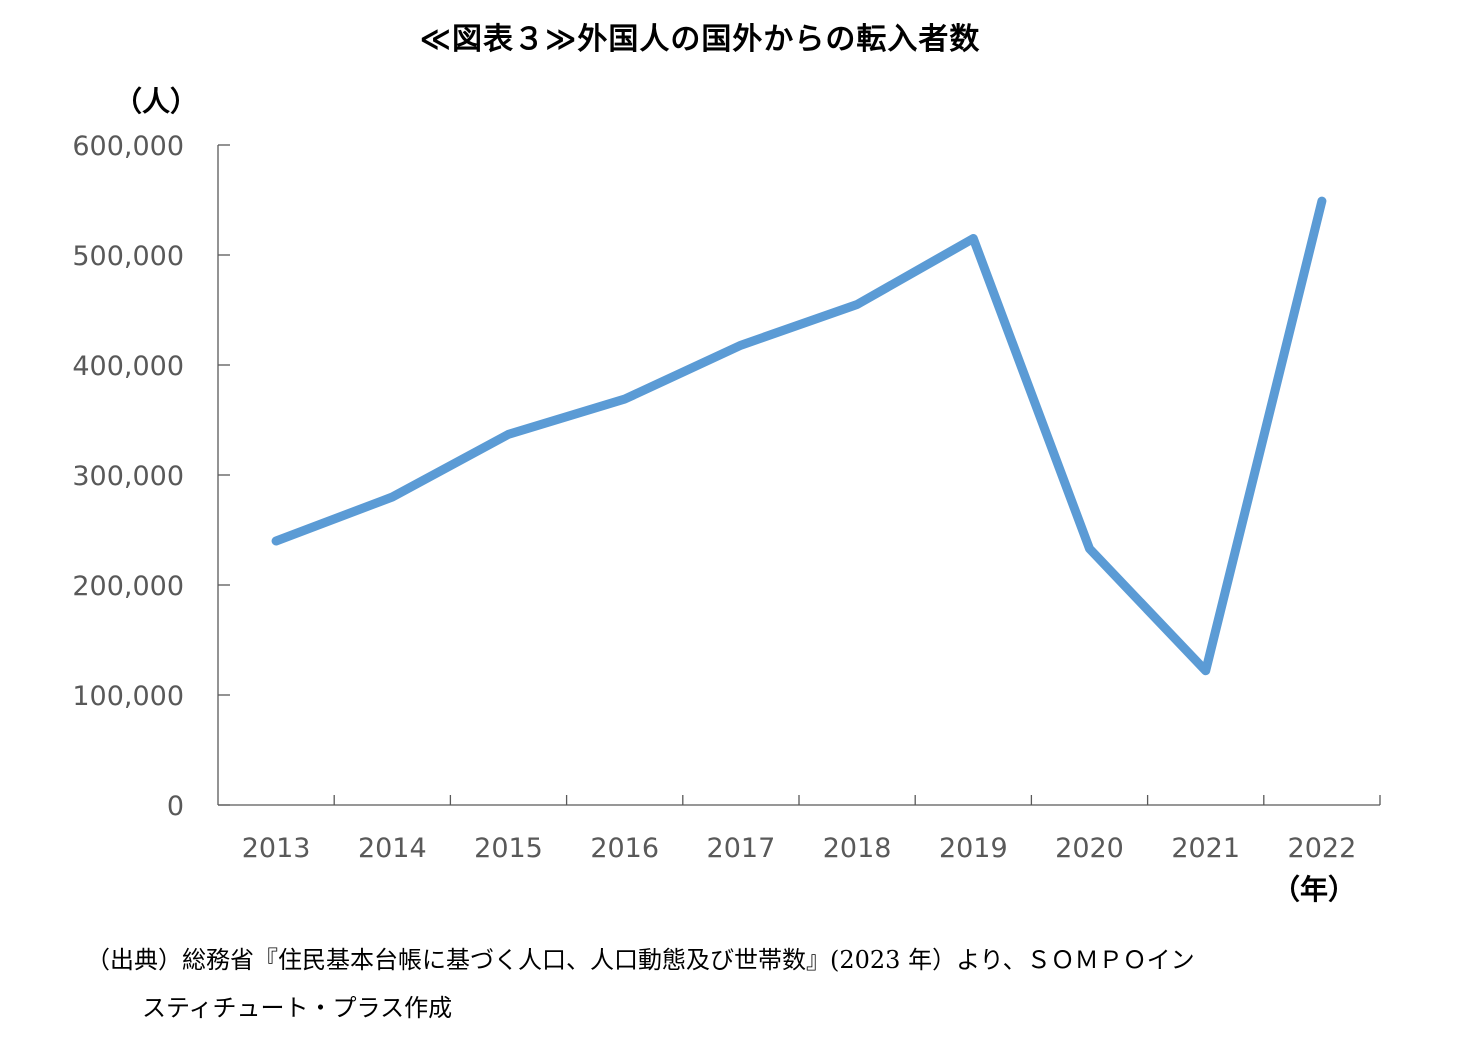 This screenshot has height=1037, width=1467. I want to click on x-tick-label: 2016, so click(624, 848).